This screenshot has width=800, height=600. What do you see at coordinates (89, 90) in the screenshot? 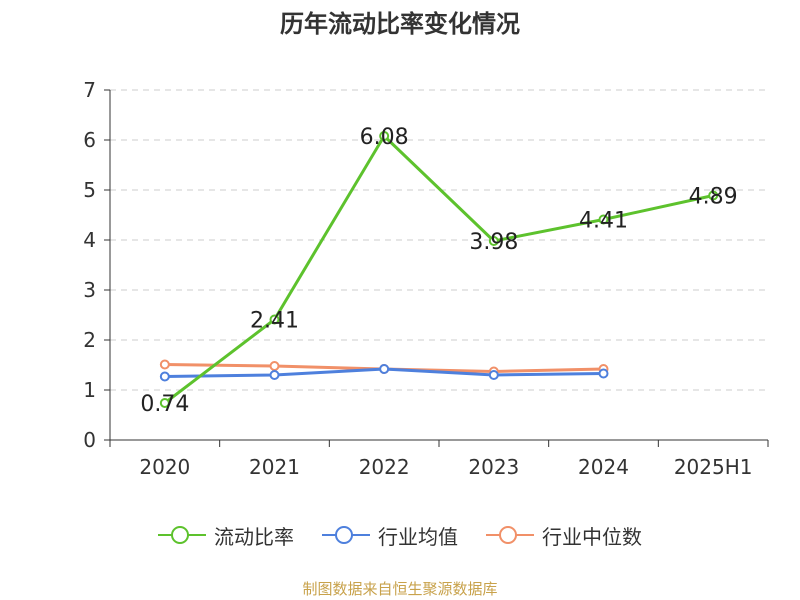
I see `y-tick-label: 7` at bounding box center [89, 90].